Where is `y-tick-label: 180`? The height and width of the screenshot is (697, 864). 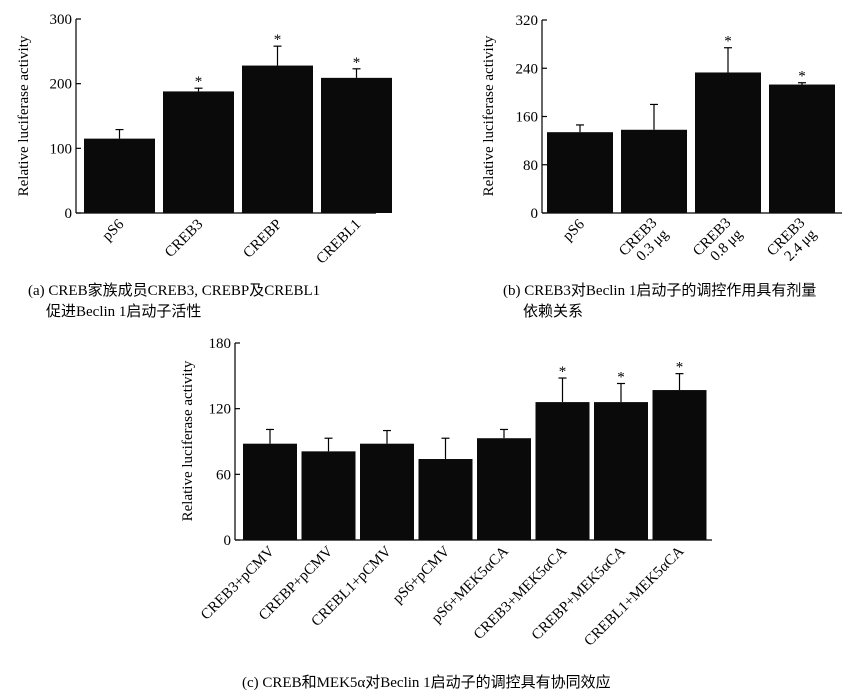
y-tick-label: 180 is located at coordinates (220, 344).